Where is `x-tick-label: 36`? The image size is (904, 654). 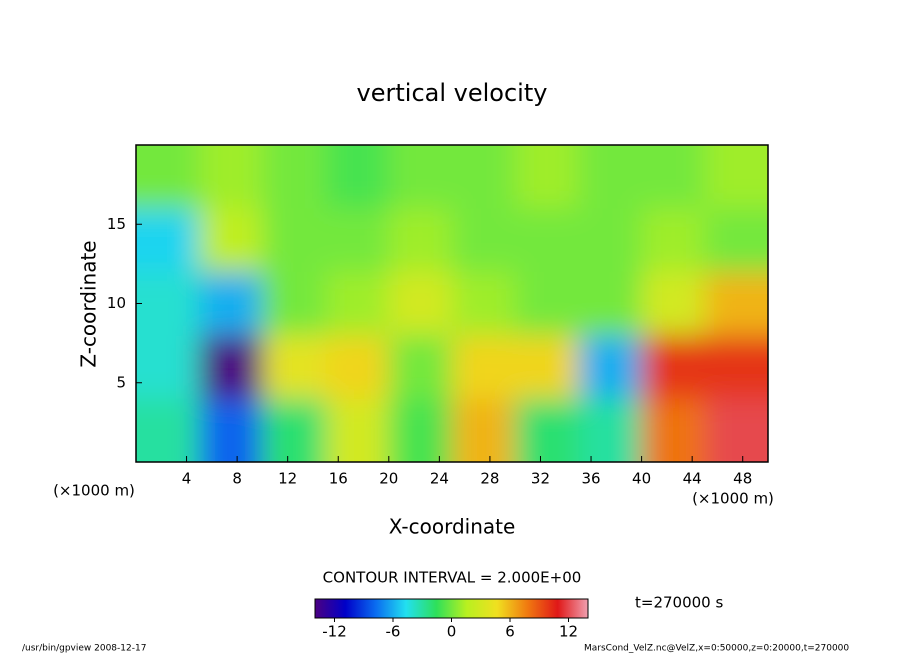
x-tick-label: 36 is located at coordinates (590, 479).